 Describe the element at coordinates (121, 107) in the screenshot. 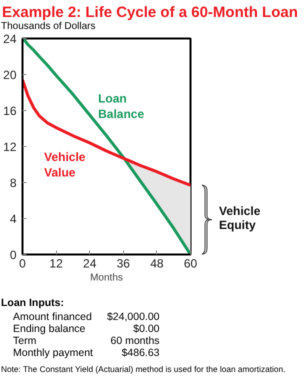

I see `series-label: Loan Balance` at that location.